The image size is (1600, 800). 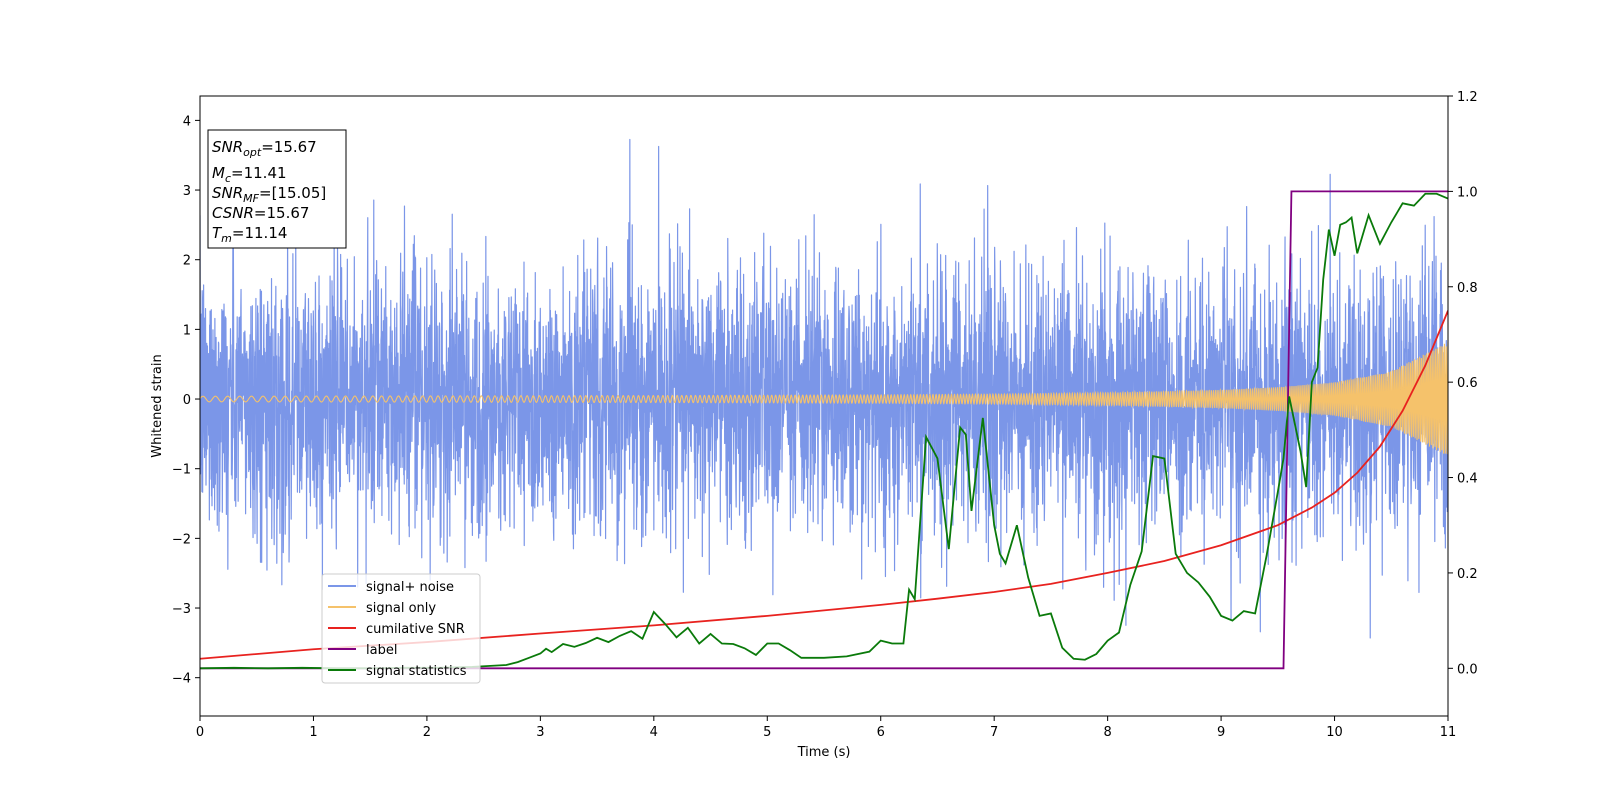 I want to click on stat-csnr-value: =15.67, so click(x=282, y=213).